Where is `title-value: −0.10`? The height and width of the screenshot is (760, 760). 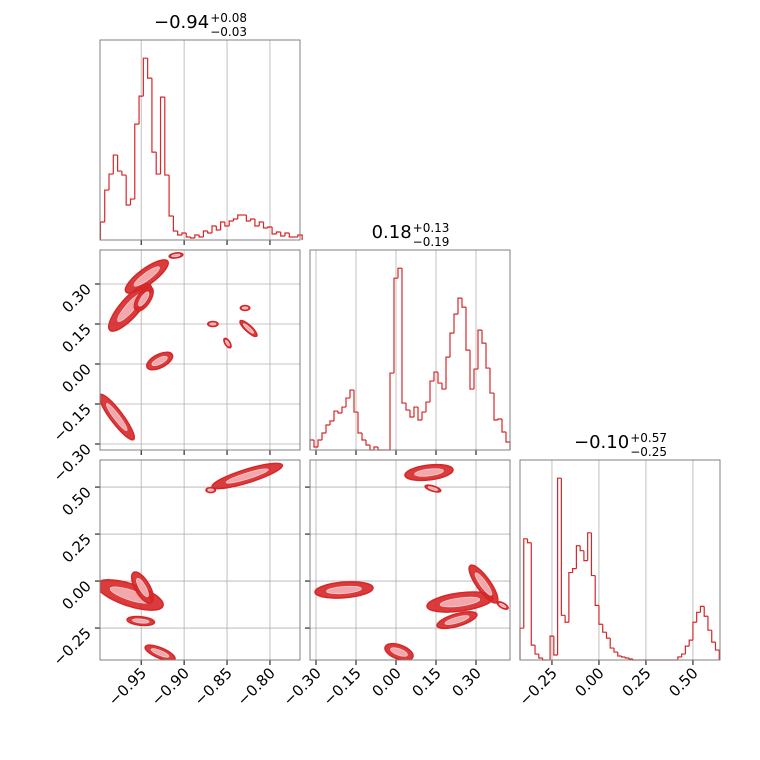
title-value: −0.10 is located at coordinates (601, 442).